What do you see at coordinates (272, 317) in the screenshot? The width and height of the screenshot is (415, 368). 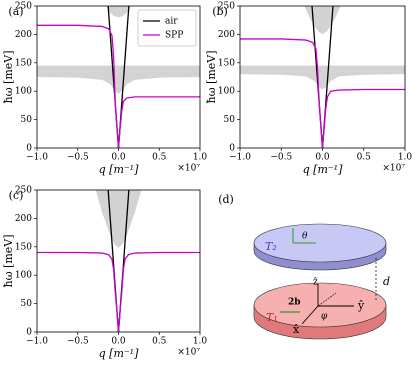 I see `disc-label: T₁` at bounding box center [272, 317].